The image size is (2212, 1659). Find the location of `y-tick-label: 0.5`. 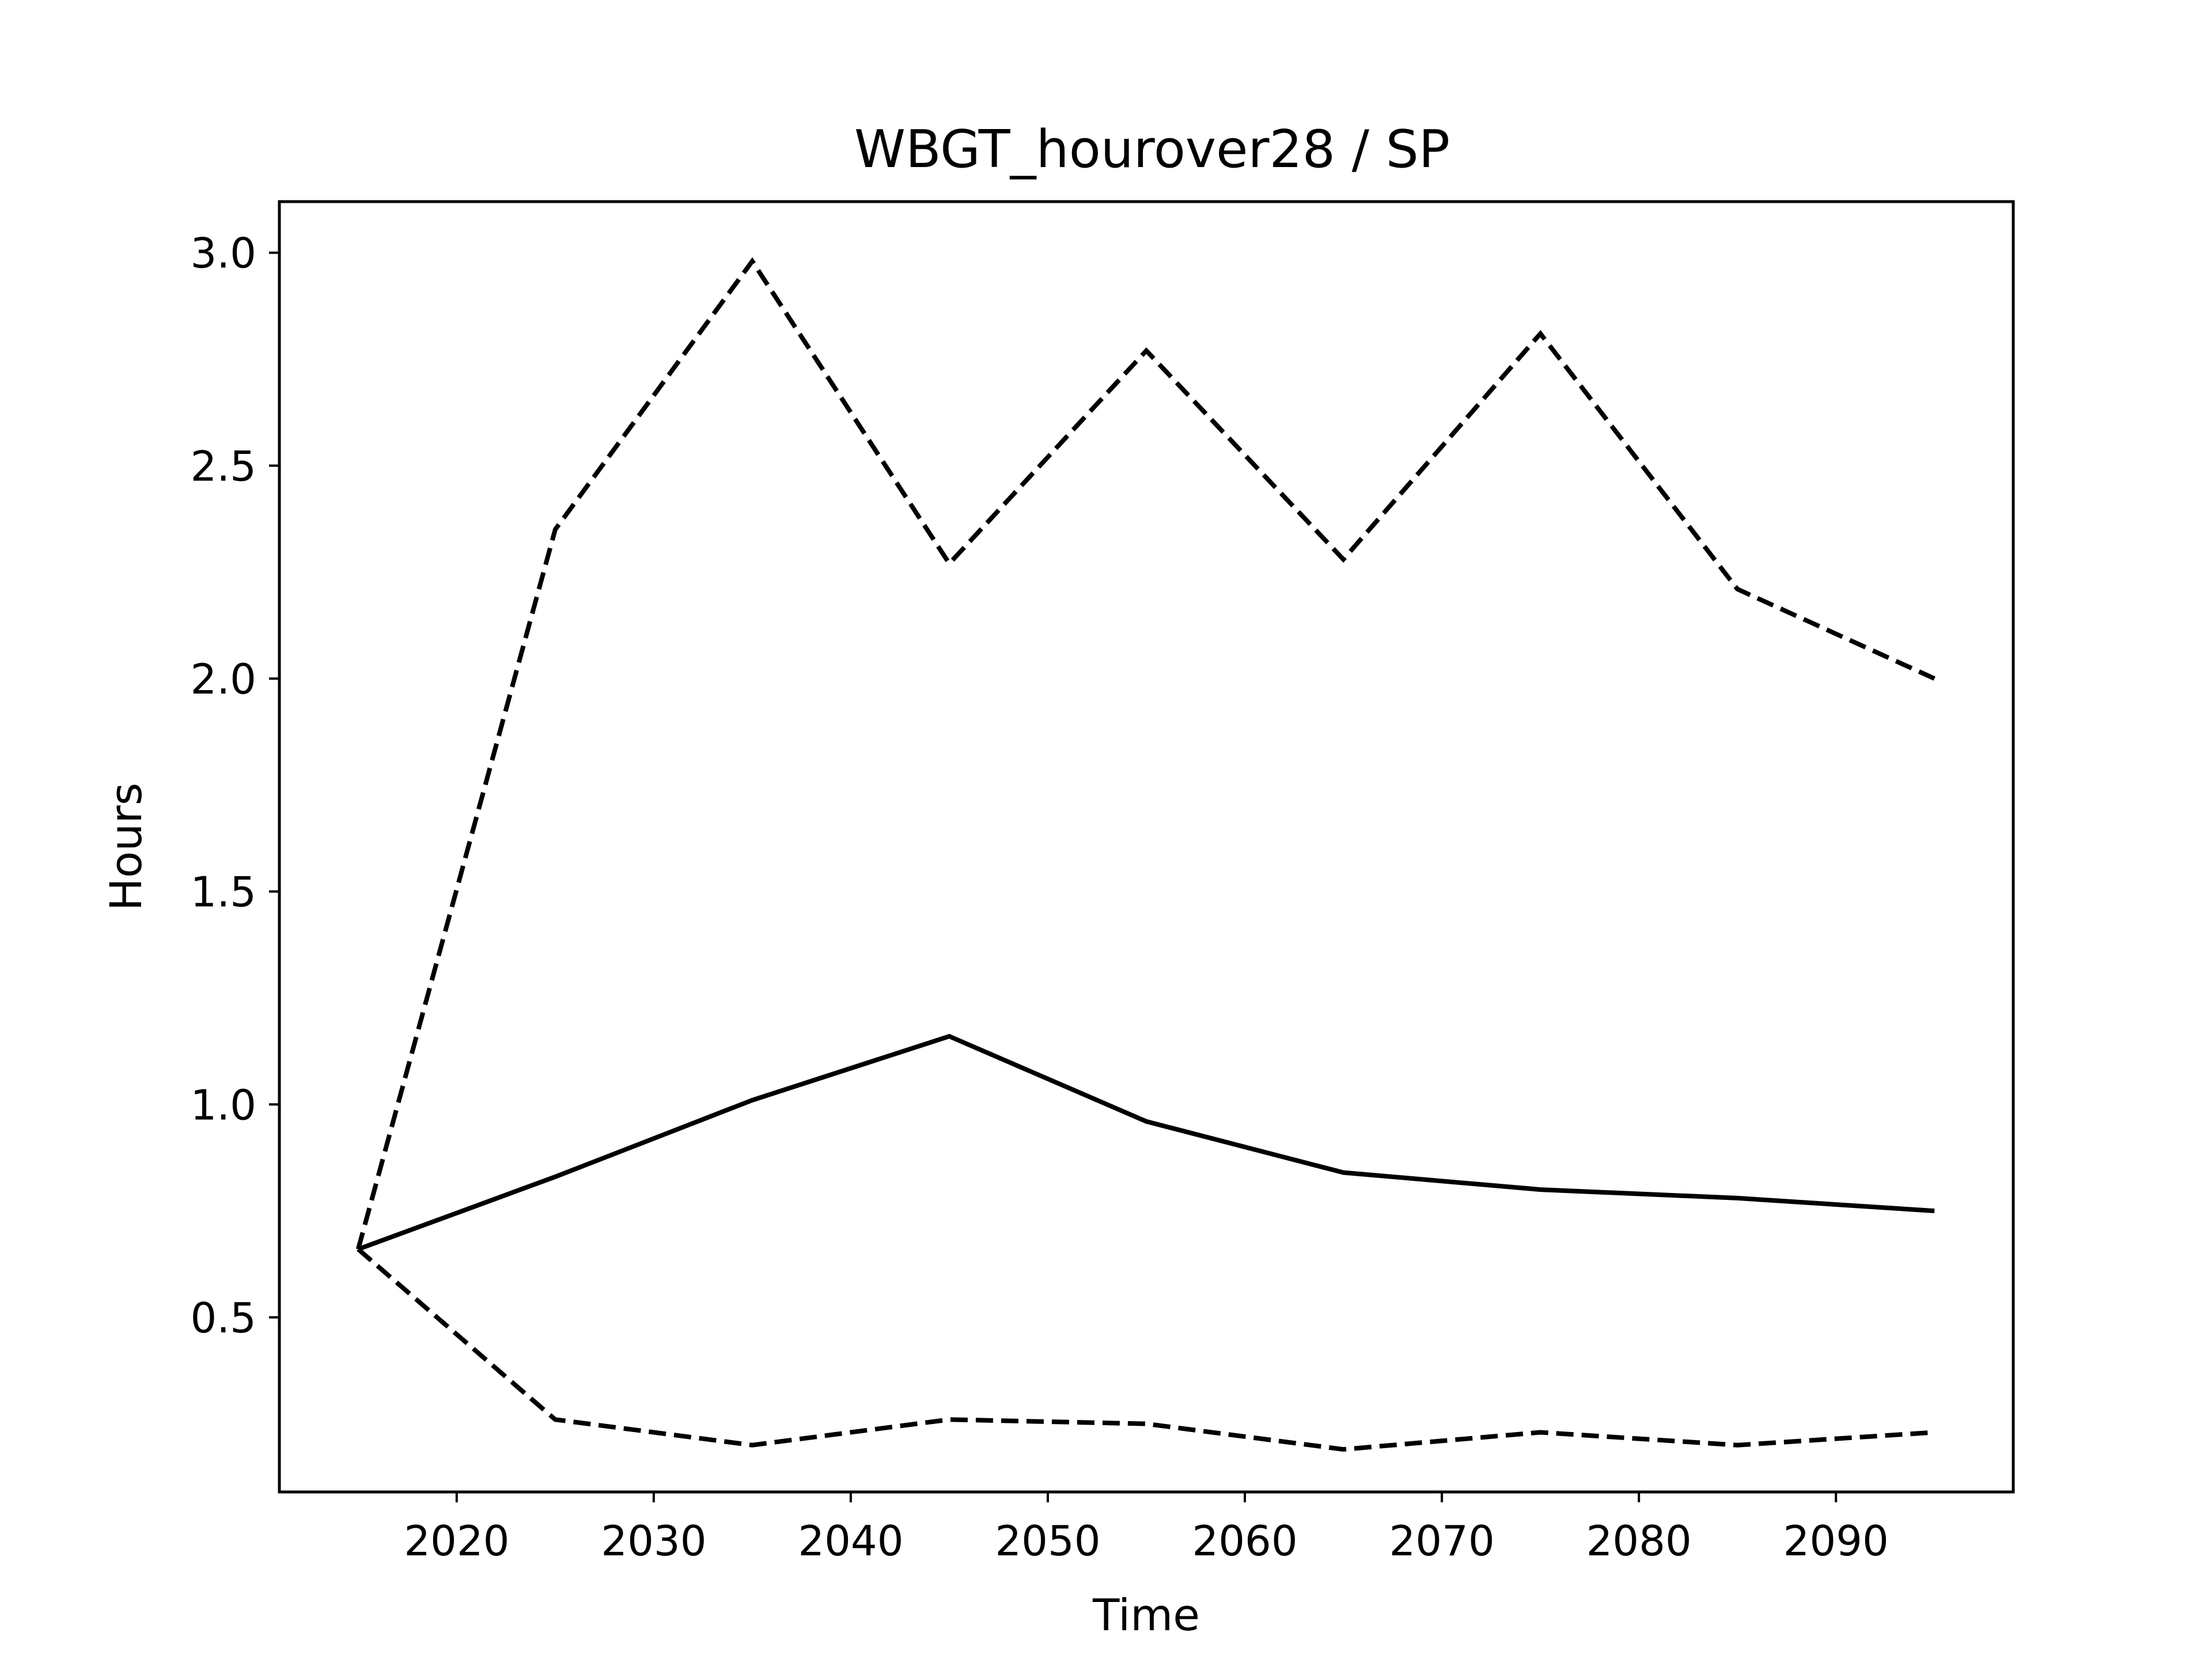

y-tick-label: 0.5 is located at coordinates (223, 1318).